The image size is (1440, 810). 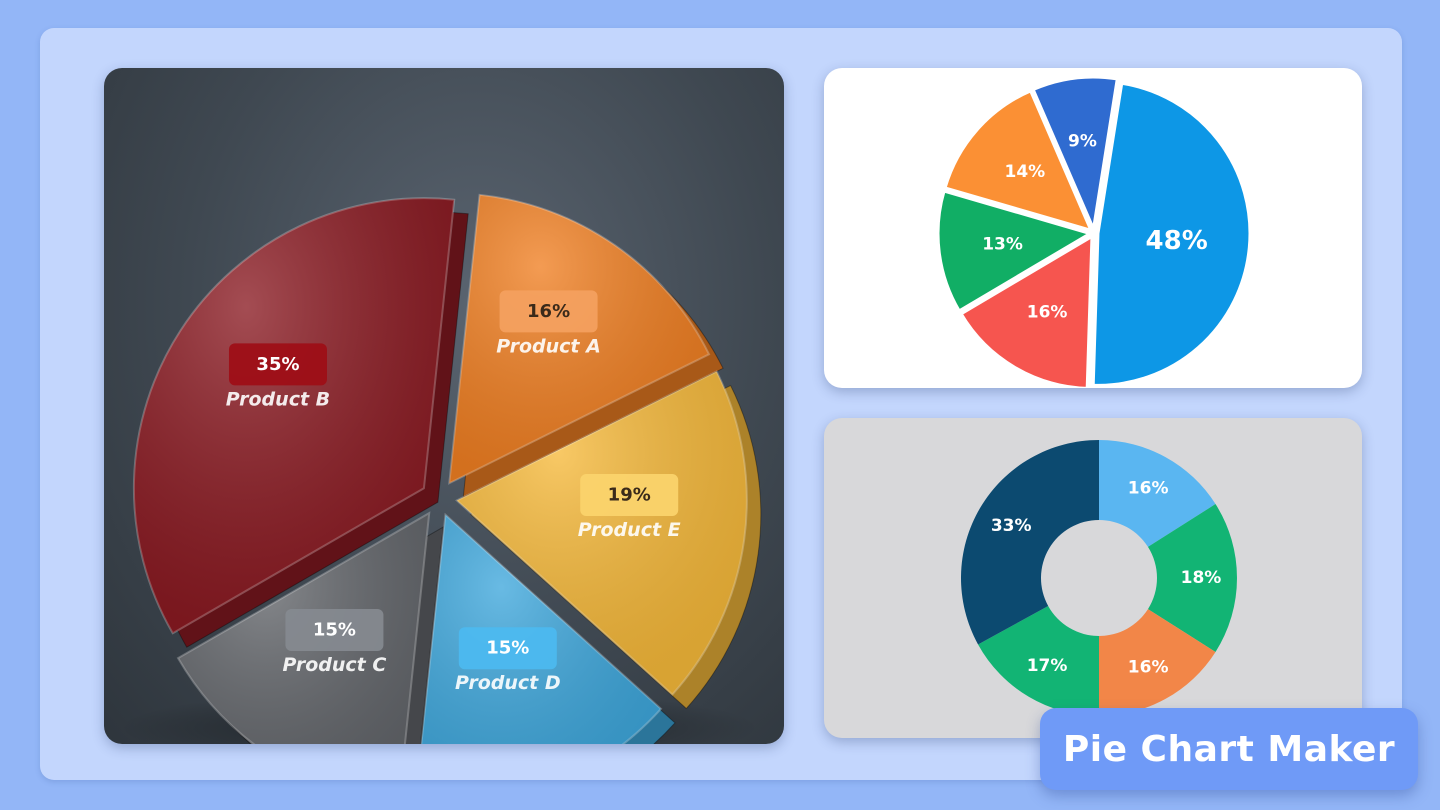 I want to click on slice-label: 13%, so click(x=1002, y=245).